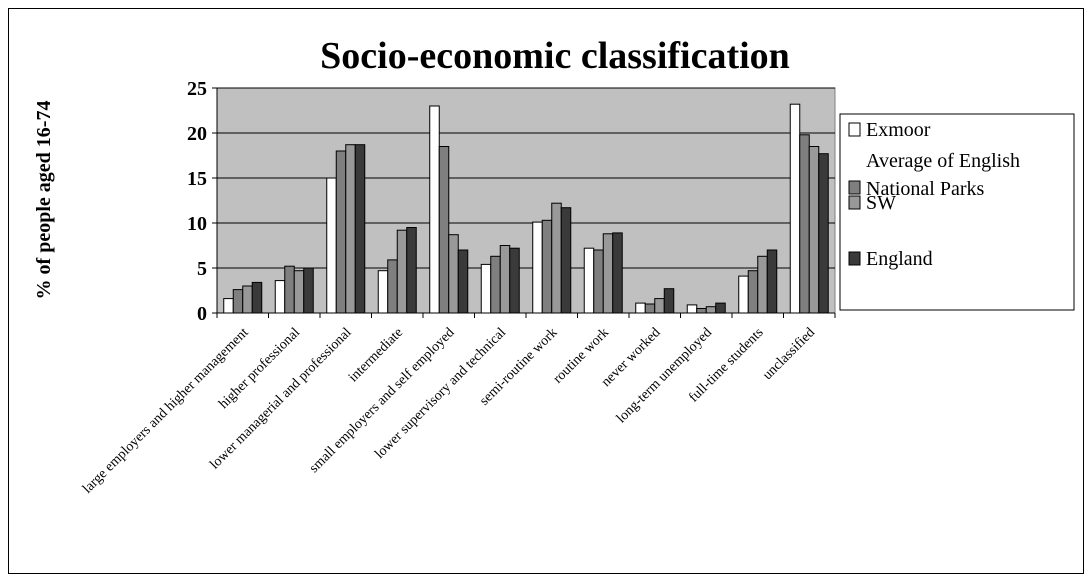  What do you see at coordinates (202, 269) in the screenshot?
I see `y-tick-label: 5` at bounding box center [202, 269].